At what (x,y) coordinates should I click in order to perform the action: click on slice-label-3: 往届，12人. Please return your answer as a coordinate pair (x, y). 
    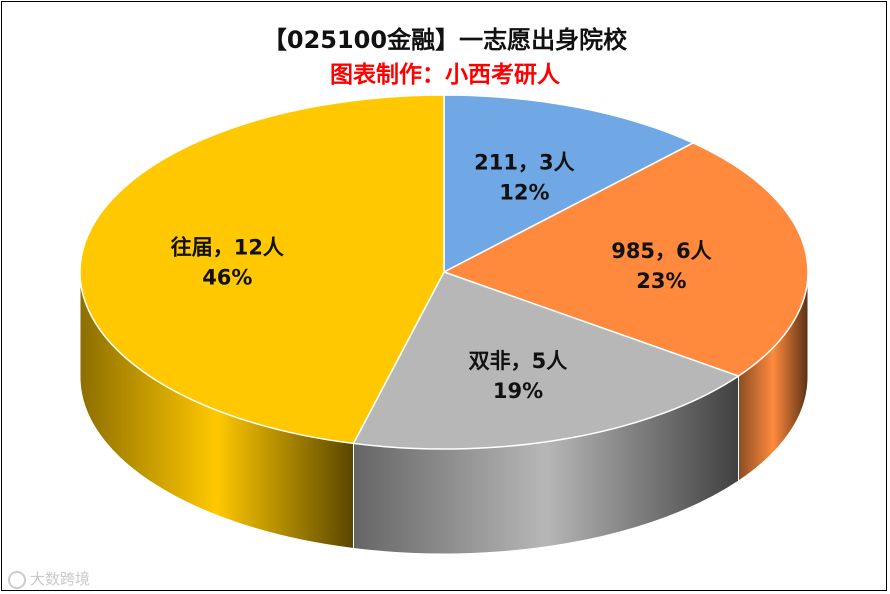
    Looking at the image, I should click on (227, 248).